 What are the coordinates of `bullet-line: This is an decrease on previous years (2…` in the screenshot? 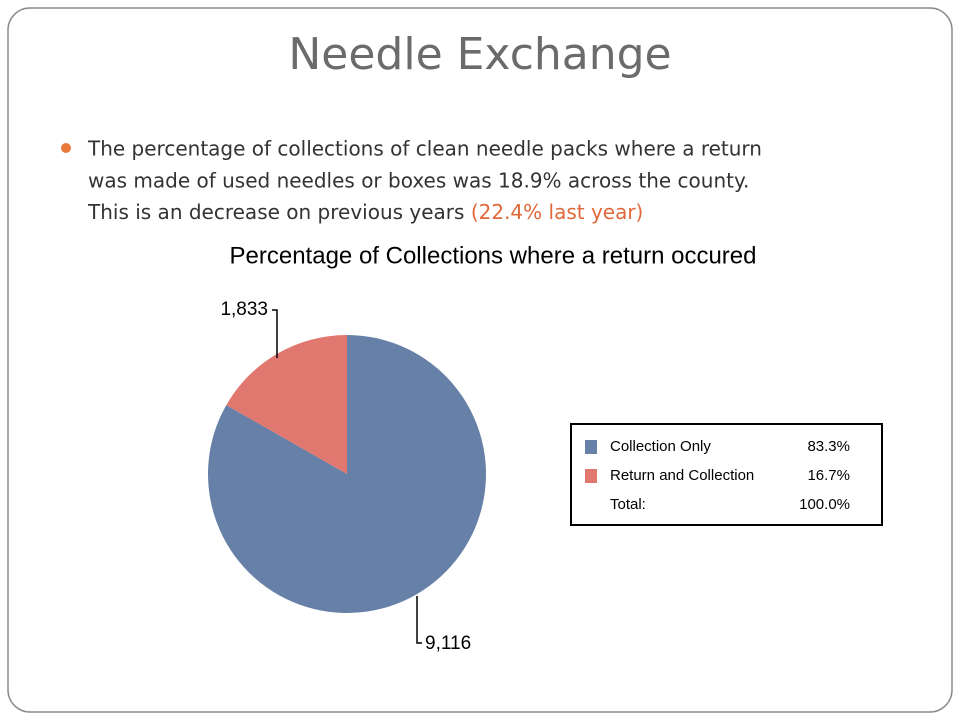 It's located at (365, 212).